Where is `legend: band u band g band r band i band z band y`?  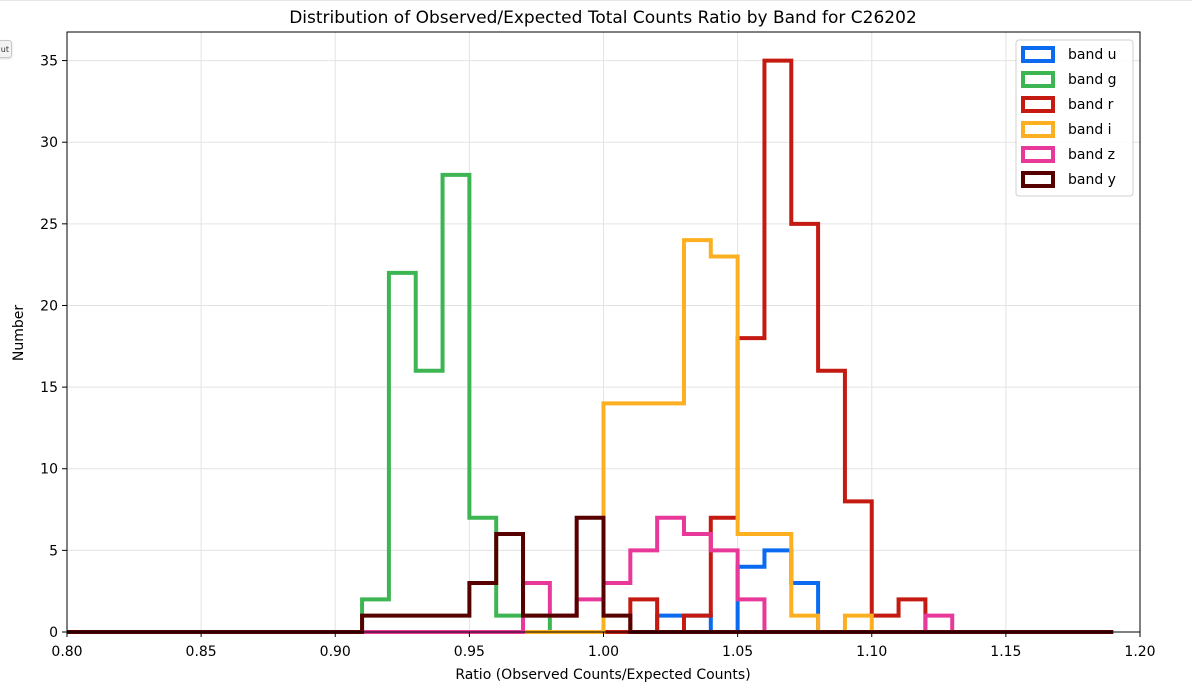
legend: band u band g band r band i band z band y is located at coordinates (1074, 118).